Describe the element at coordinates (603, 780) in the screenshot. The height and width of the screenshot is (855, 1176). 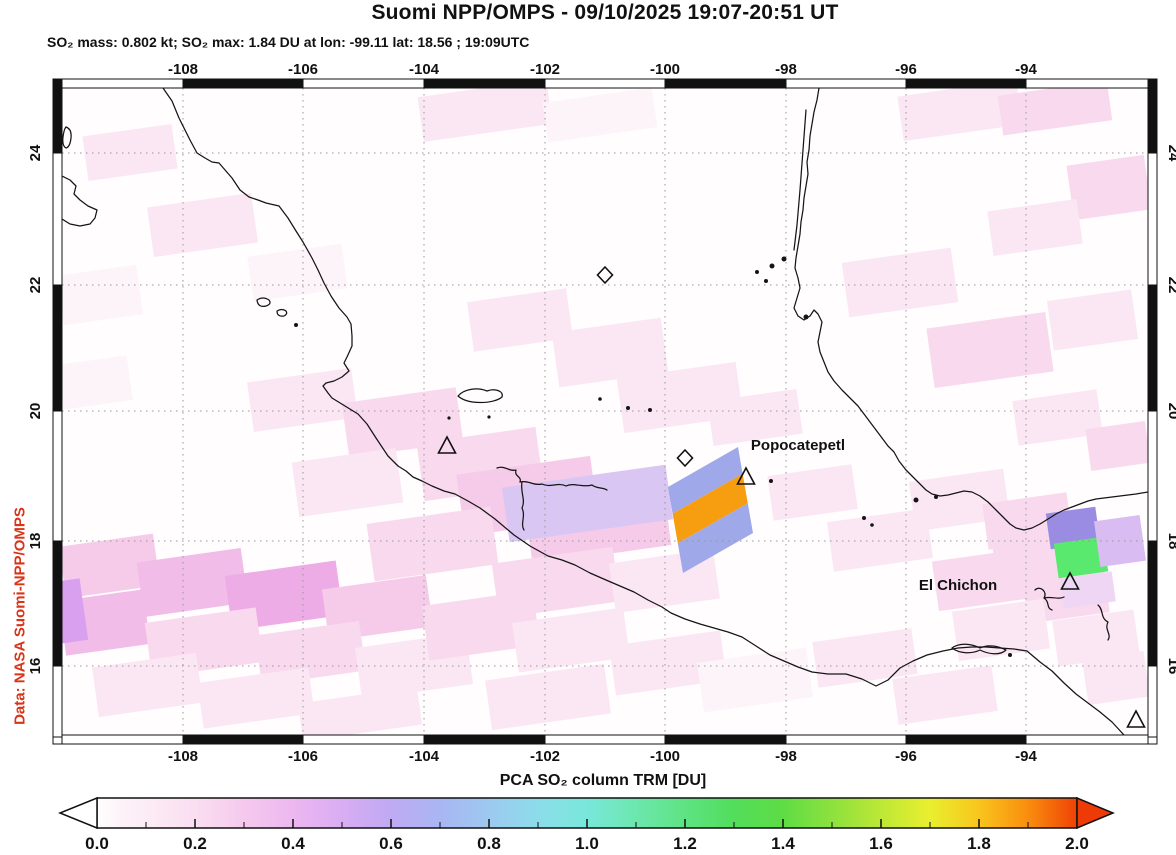
I see `colorbar-title: PCA SO₂ column TRM [DU]` at that location.